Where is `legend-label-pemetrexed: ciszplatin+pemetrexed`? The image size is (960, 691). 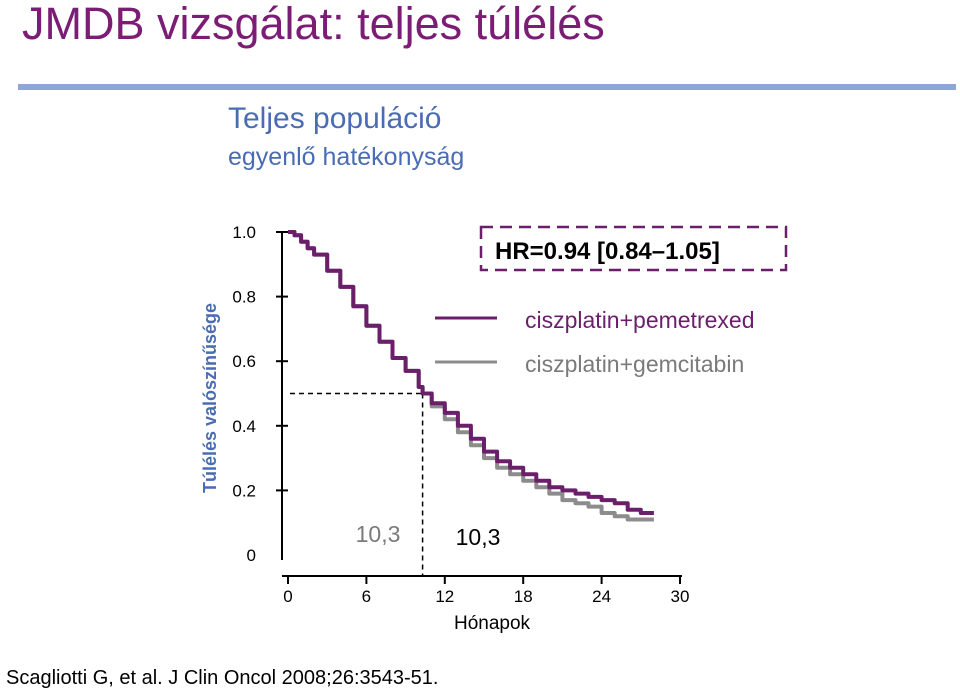 legend-label-pemetrexed: ciszplatin+pemetrexed is located at coordinates (639, 320).